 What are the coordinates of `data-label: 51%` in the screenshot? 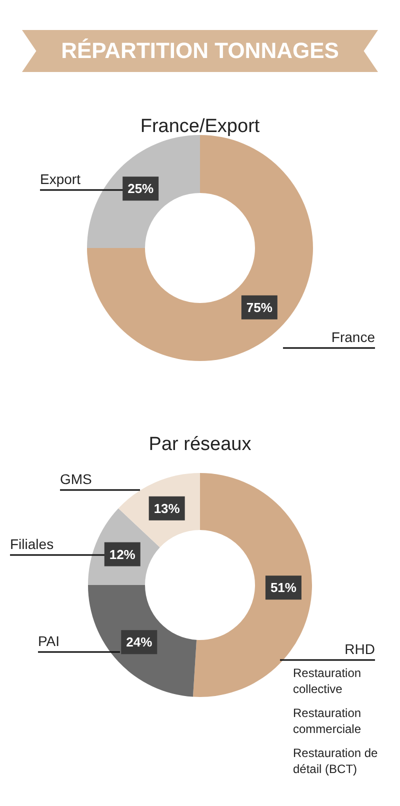 It's located at (283, 588).